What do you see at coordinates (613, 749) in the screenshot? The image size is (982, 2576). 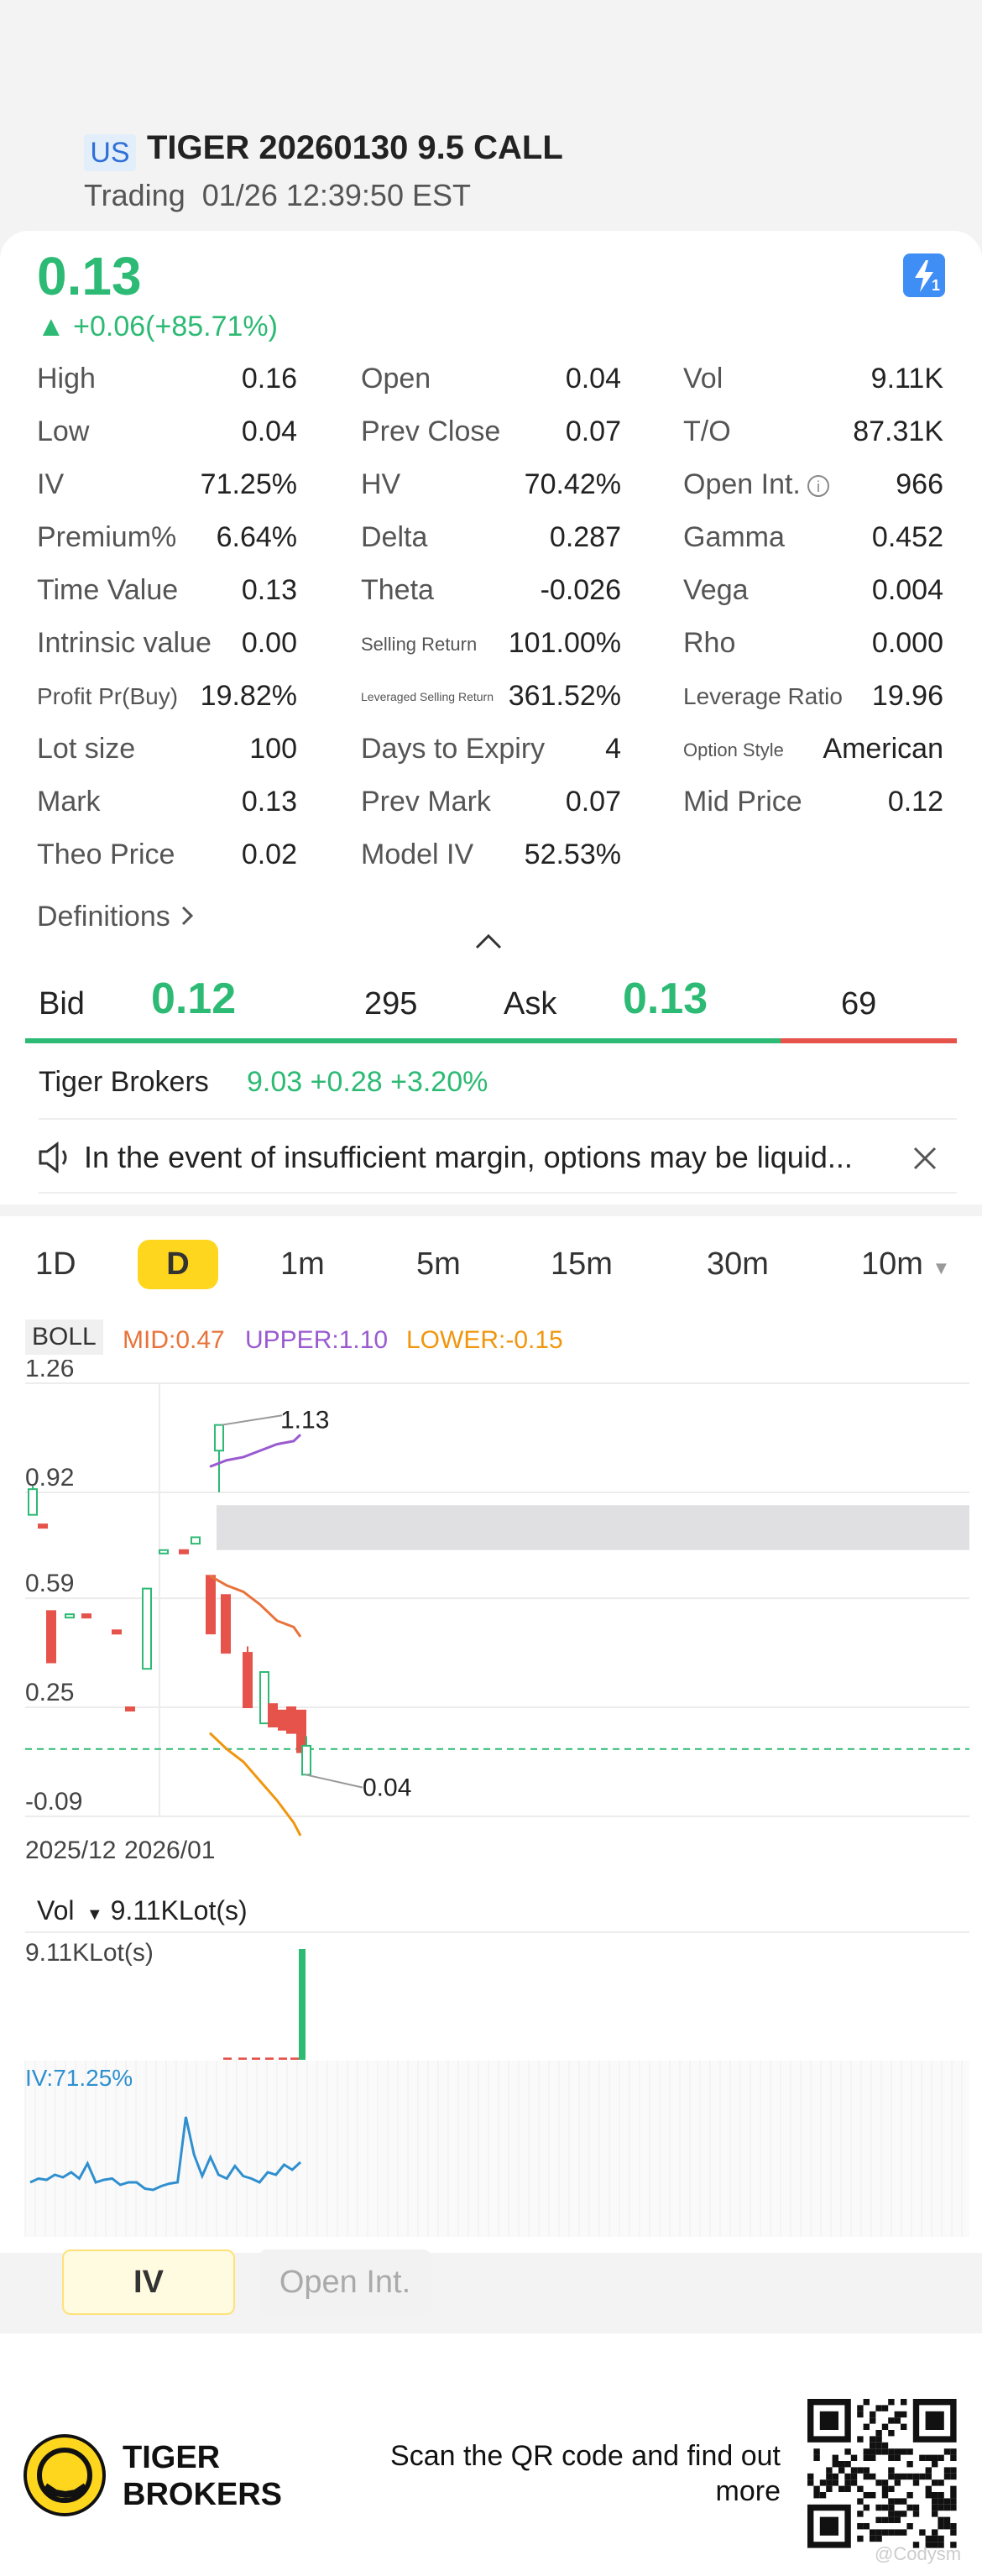 I see `stat-value: 4` at bounding box center [613, 749].